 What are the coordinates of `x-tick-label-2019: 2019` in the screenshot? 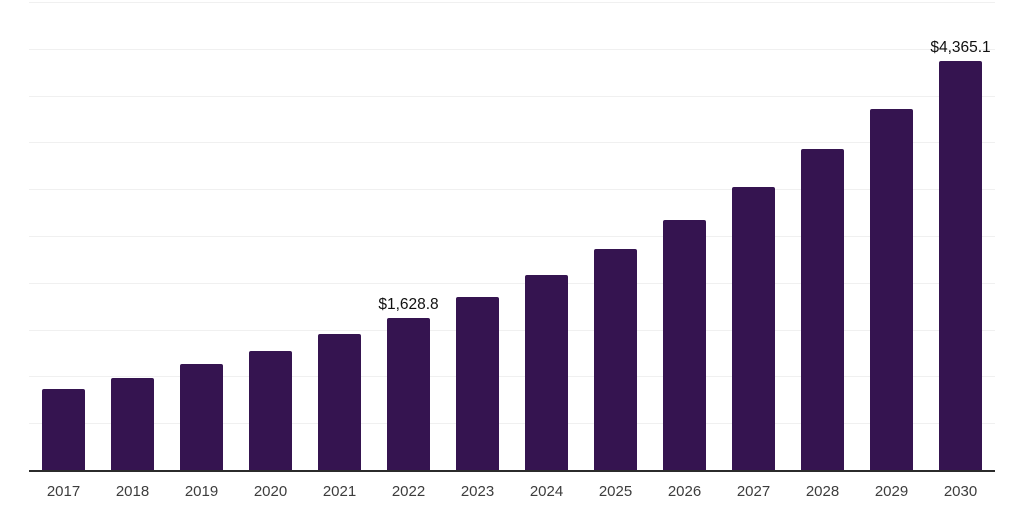 It's located at (201, 491).